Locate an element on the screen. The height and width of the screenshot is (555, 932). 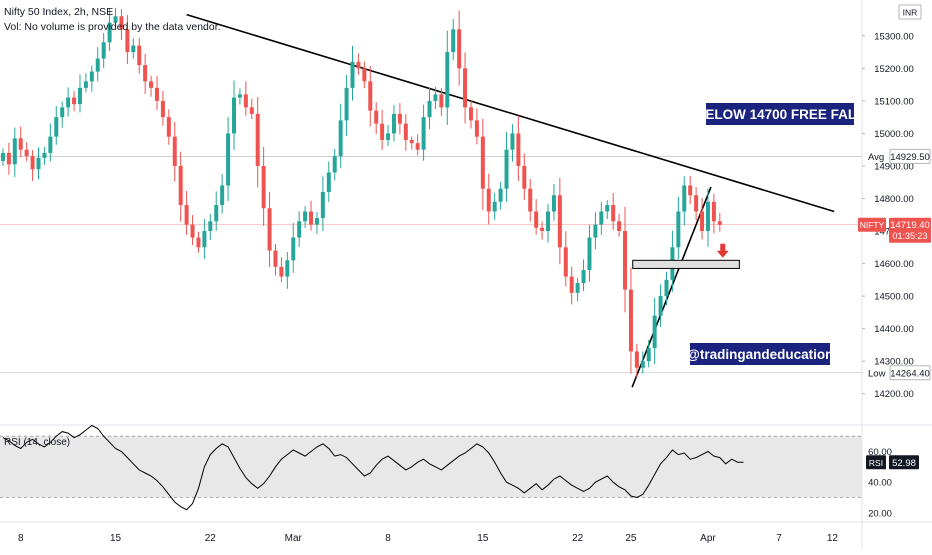
time-tick-label: 12 is located at coordinates (833, 538).